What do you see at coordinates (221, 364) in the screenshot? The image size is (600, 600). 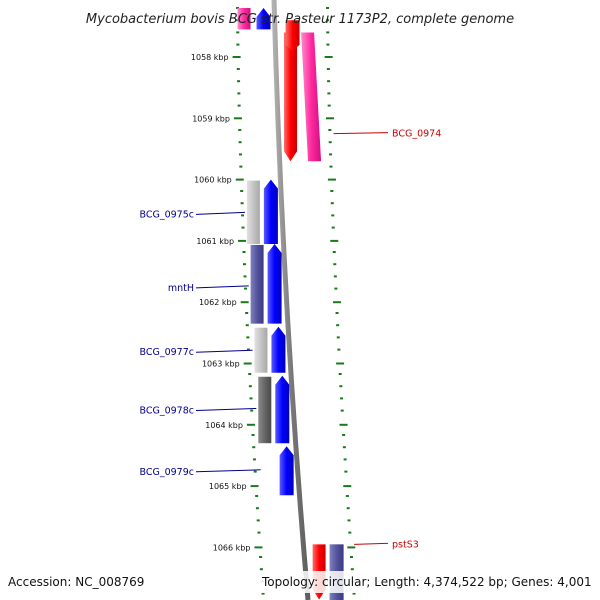 I see `ruler-tick-label: 1063 kbp` at bounding box center [221, 364].